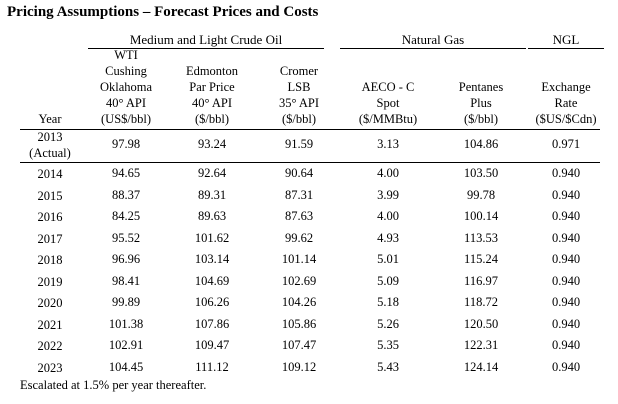 The height and width of the screenshot is (404, 618). I want to click on year-value: 2016, so click(50, 217).